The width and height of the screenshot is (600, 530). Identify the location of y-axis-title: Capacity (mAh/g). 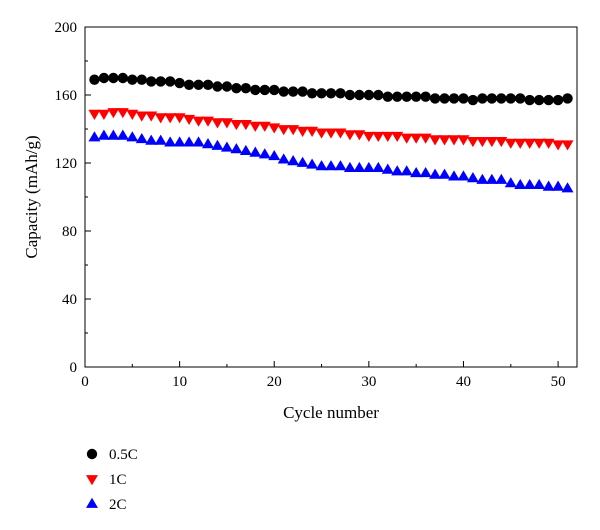
(31, 196).